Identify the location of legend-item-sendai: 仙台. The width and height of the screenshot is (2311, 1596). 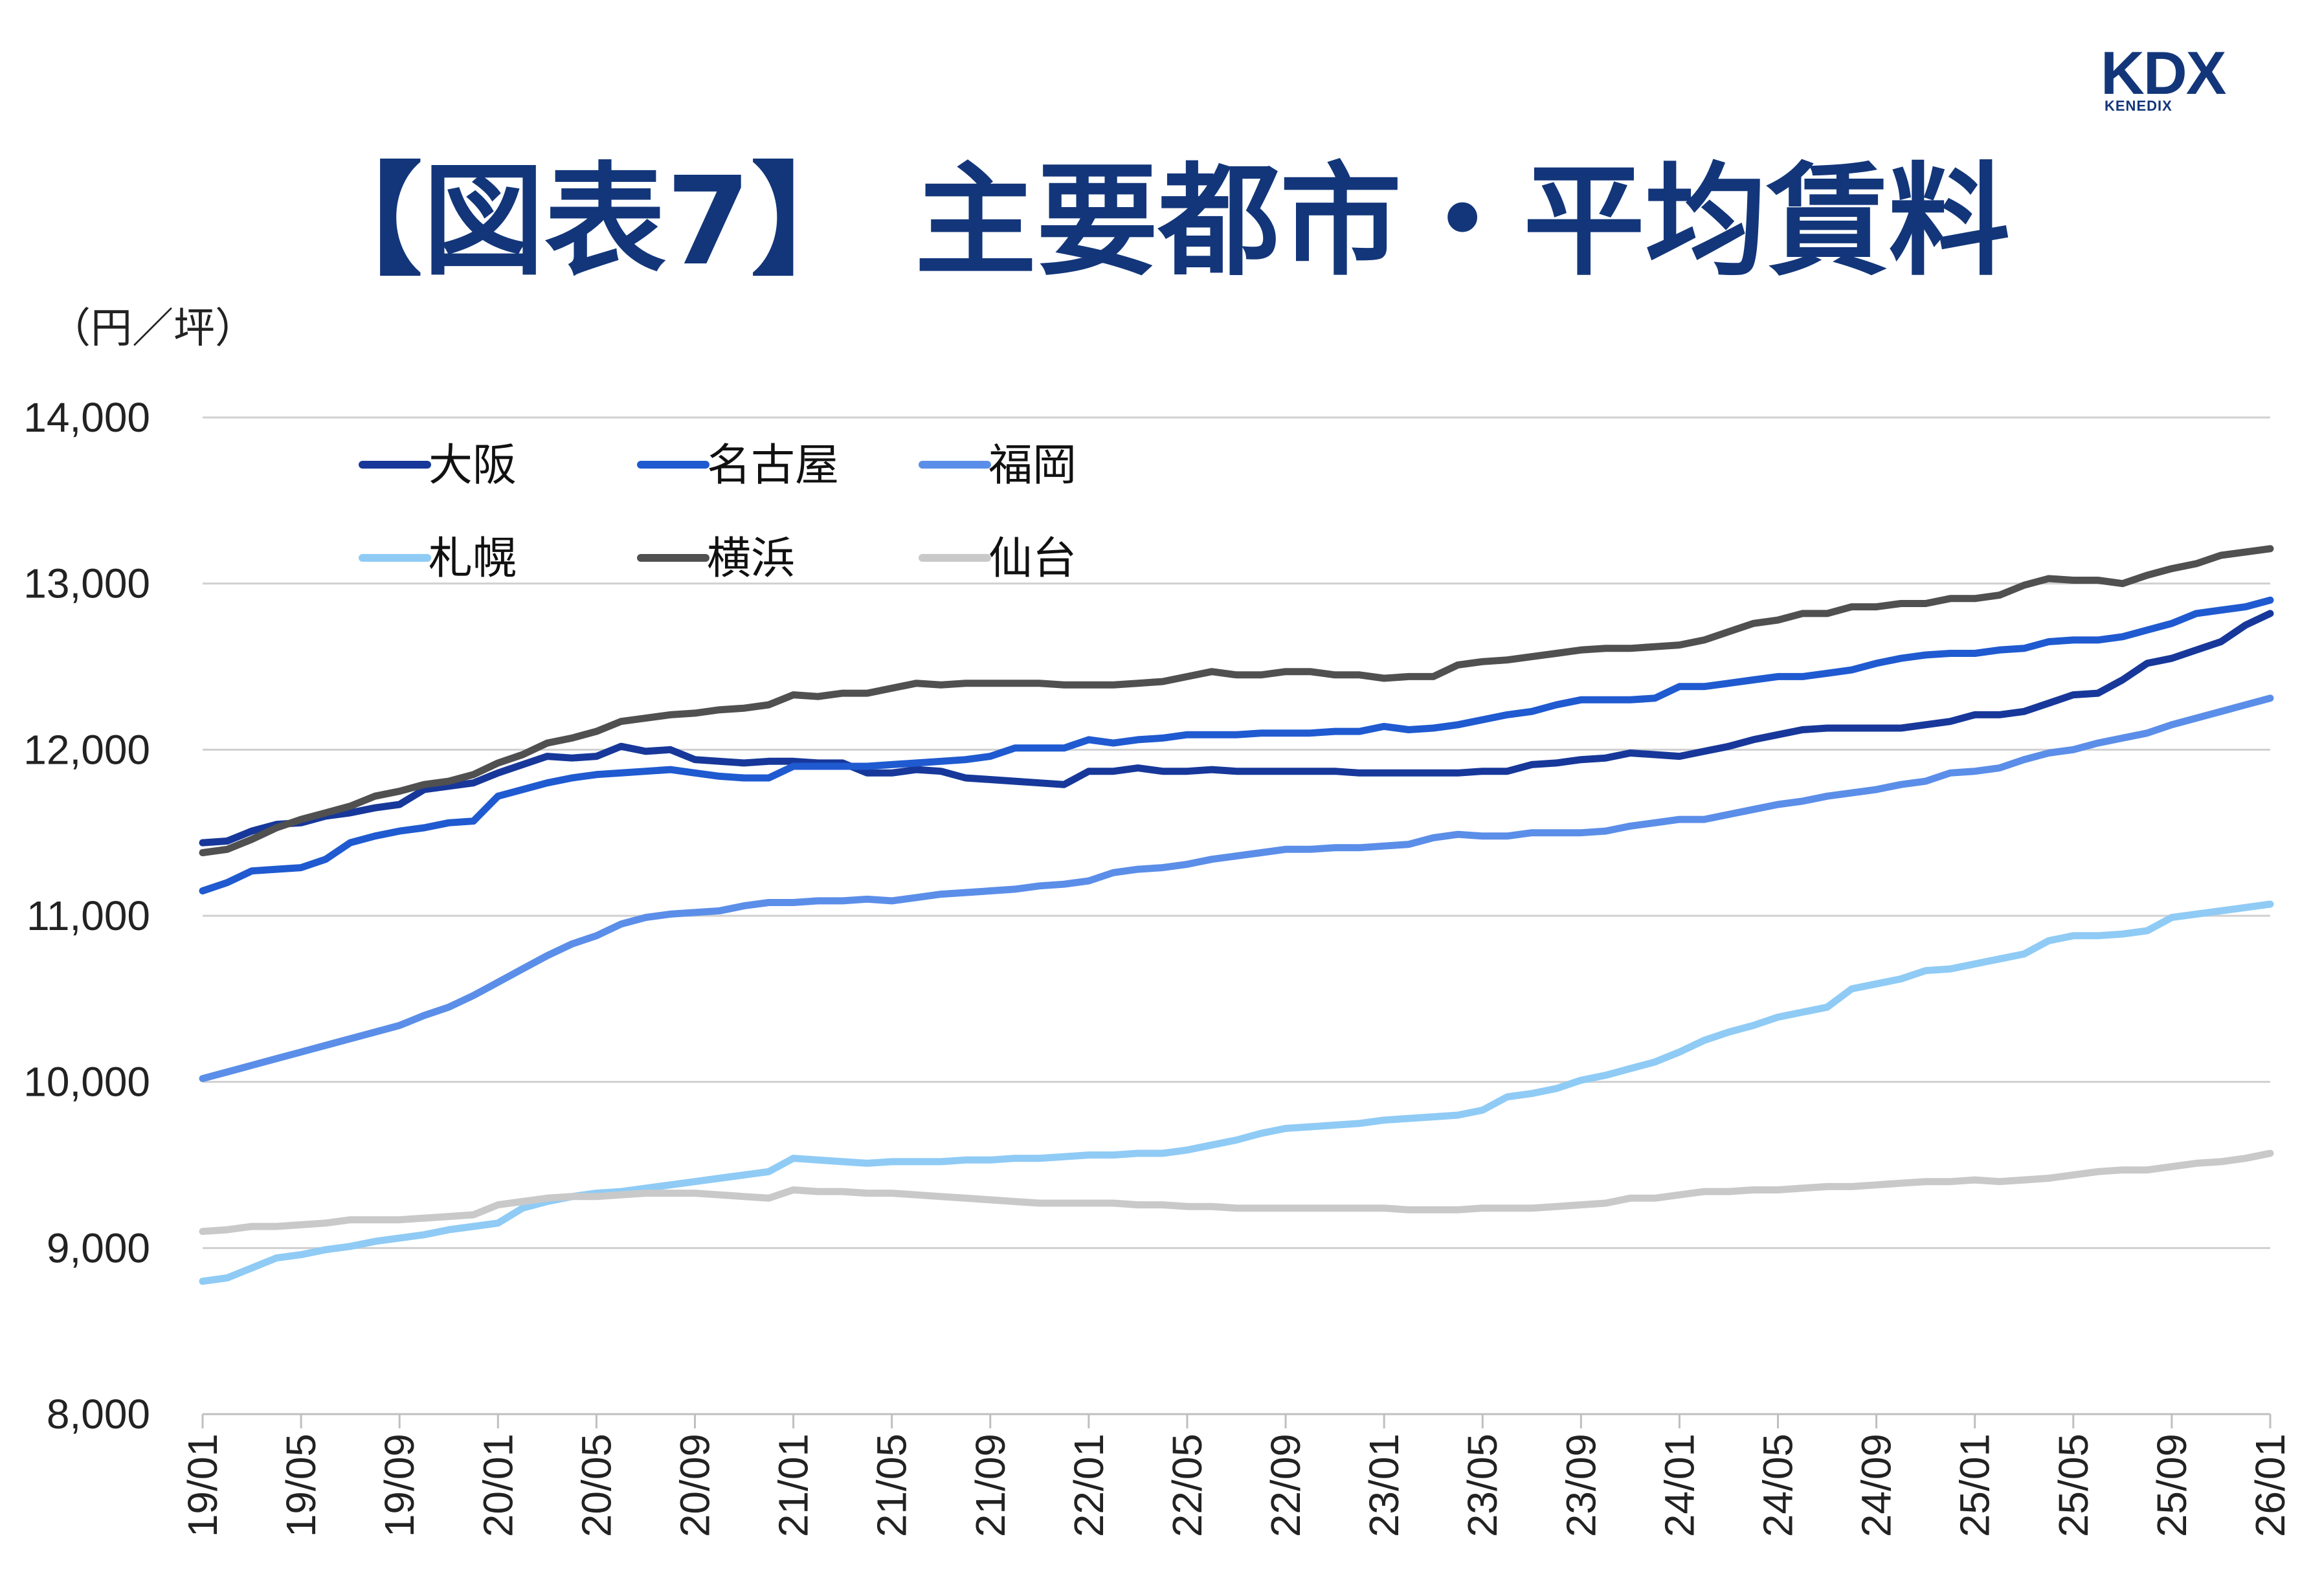
(998, 559).